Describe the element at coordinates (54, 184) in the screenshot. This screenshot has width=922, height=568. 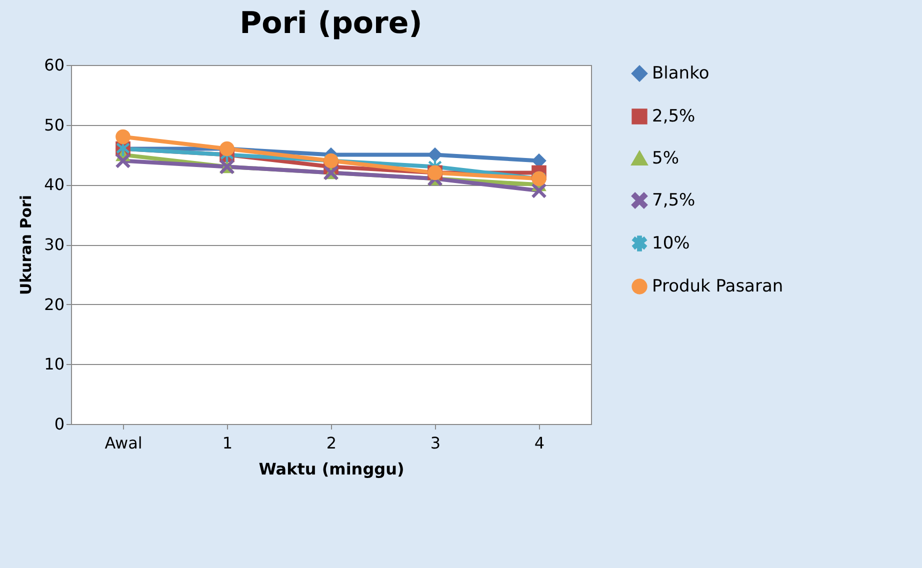
I see `y-tick-label: 40` at that location.